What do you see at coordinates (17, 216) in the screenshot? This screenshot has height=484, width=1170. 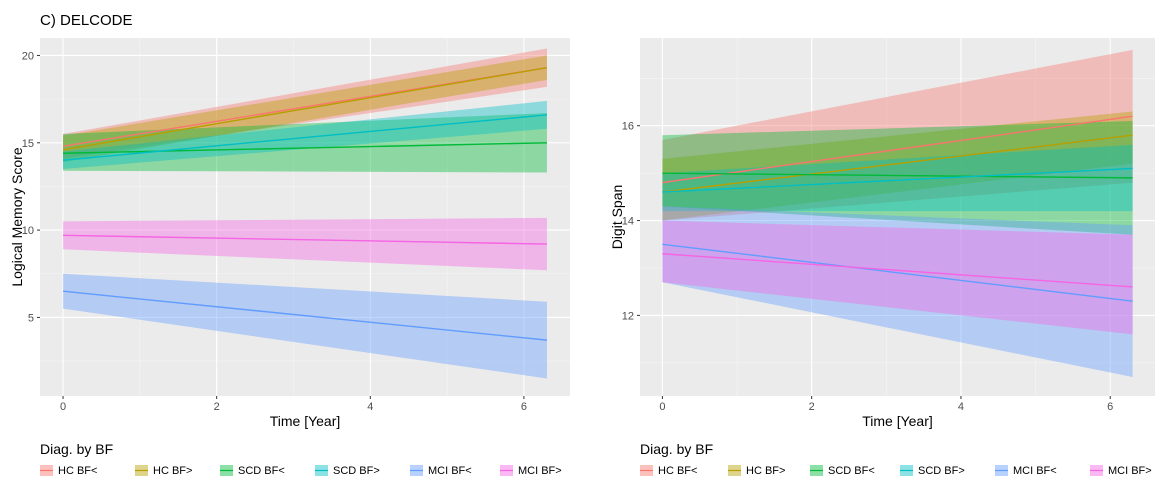 I see `y-axis-title: Logical Memory Score` at bounding box center [17, 216].